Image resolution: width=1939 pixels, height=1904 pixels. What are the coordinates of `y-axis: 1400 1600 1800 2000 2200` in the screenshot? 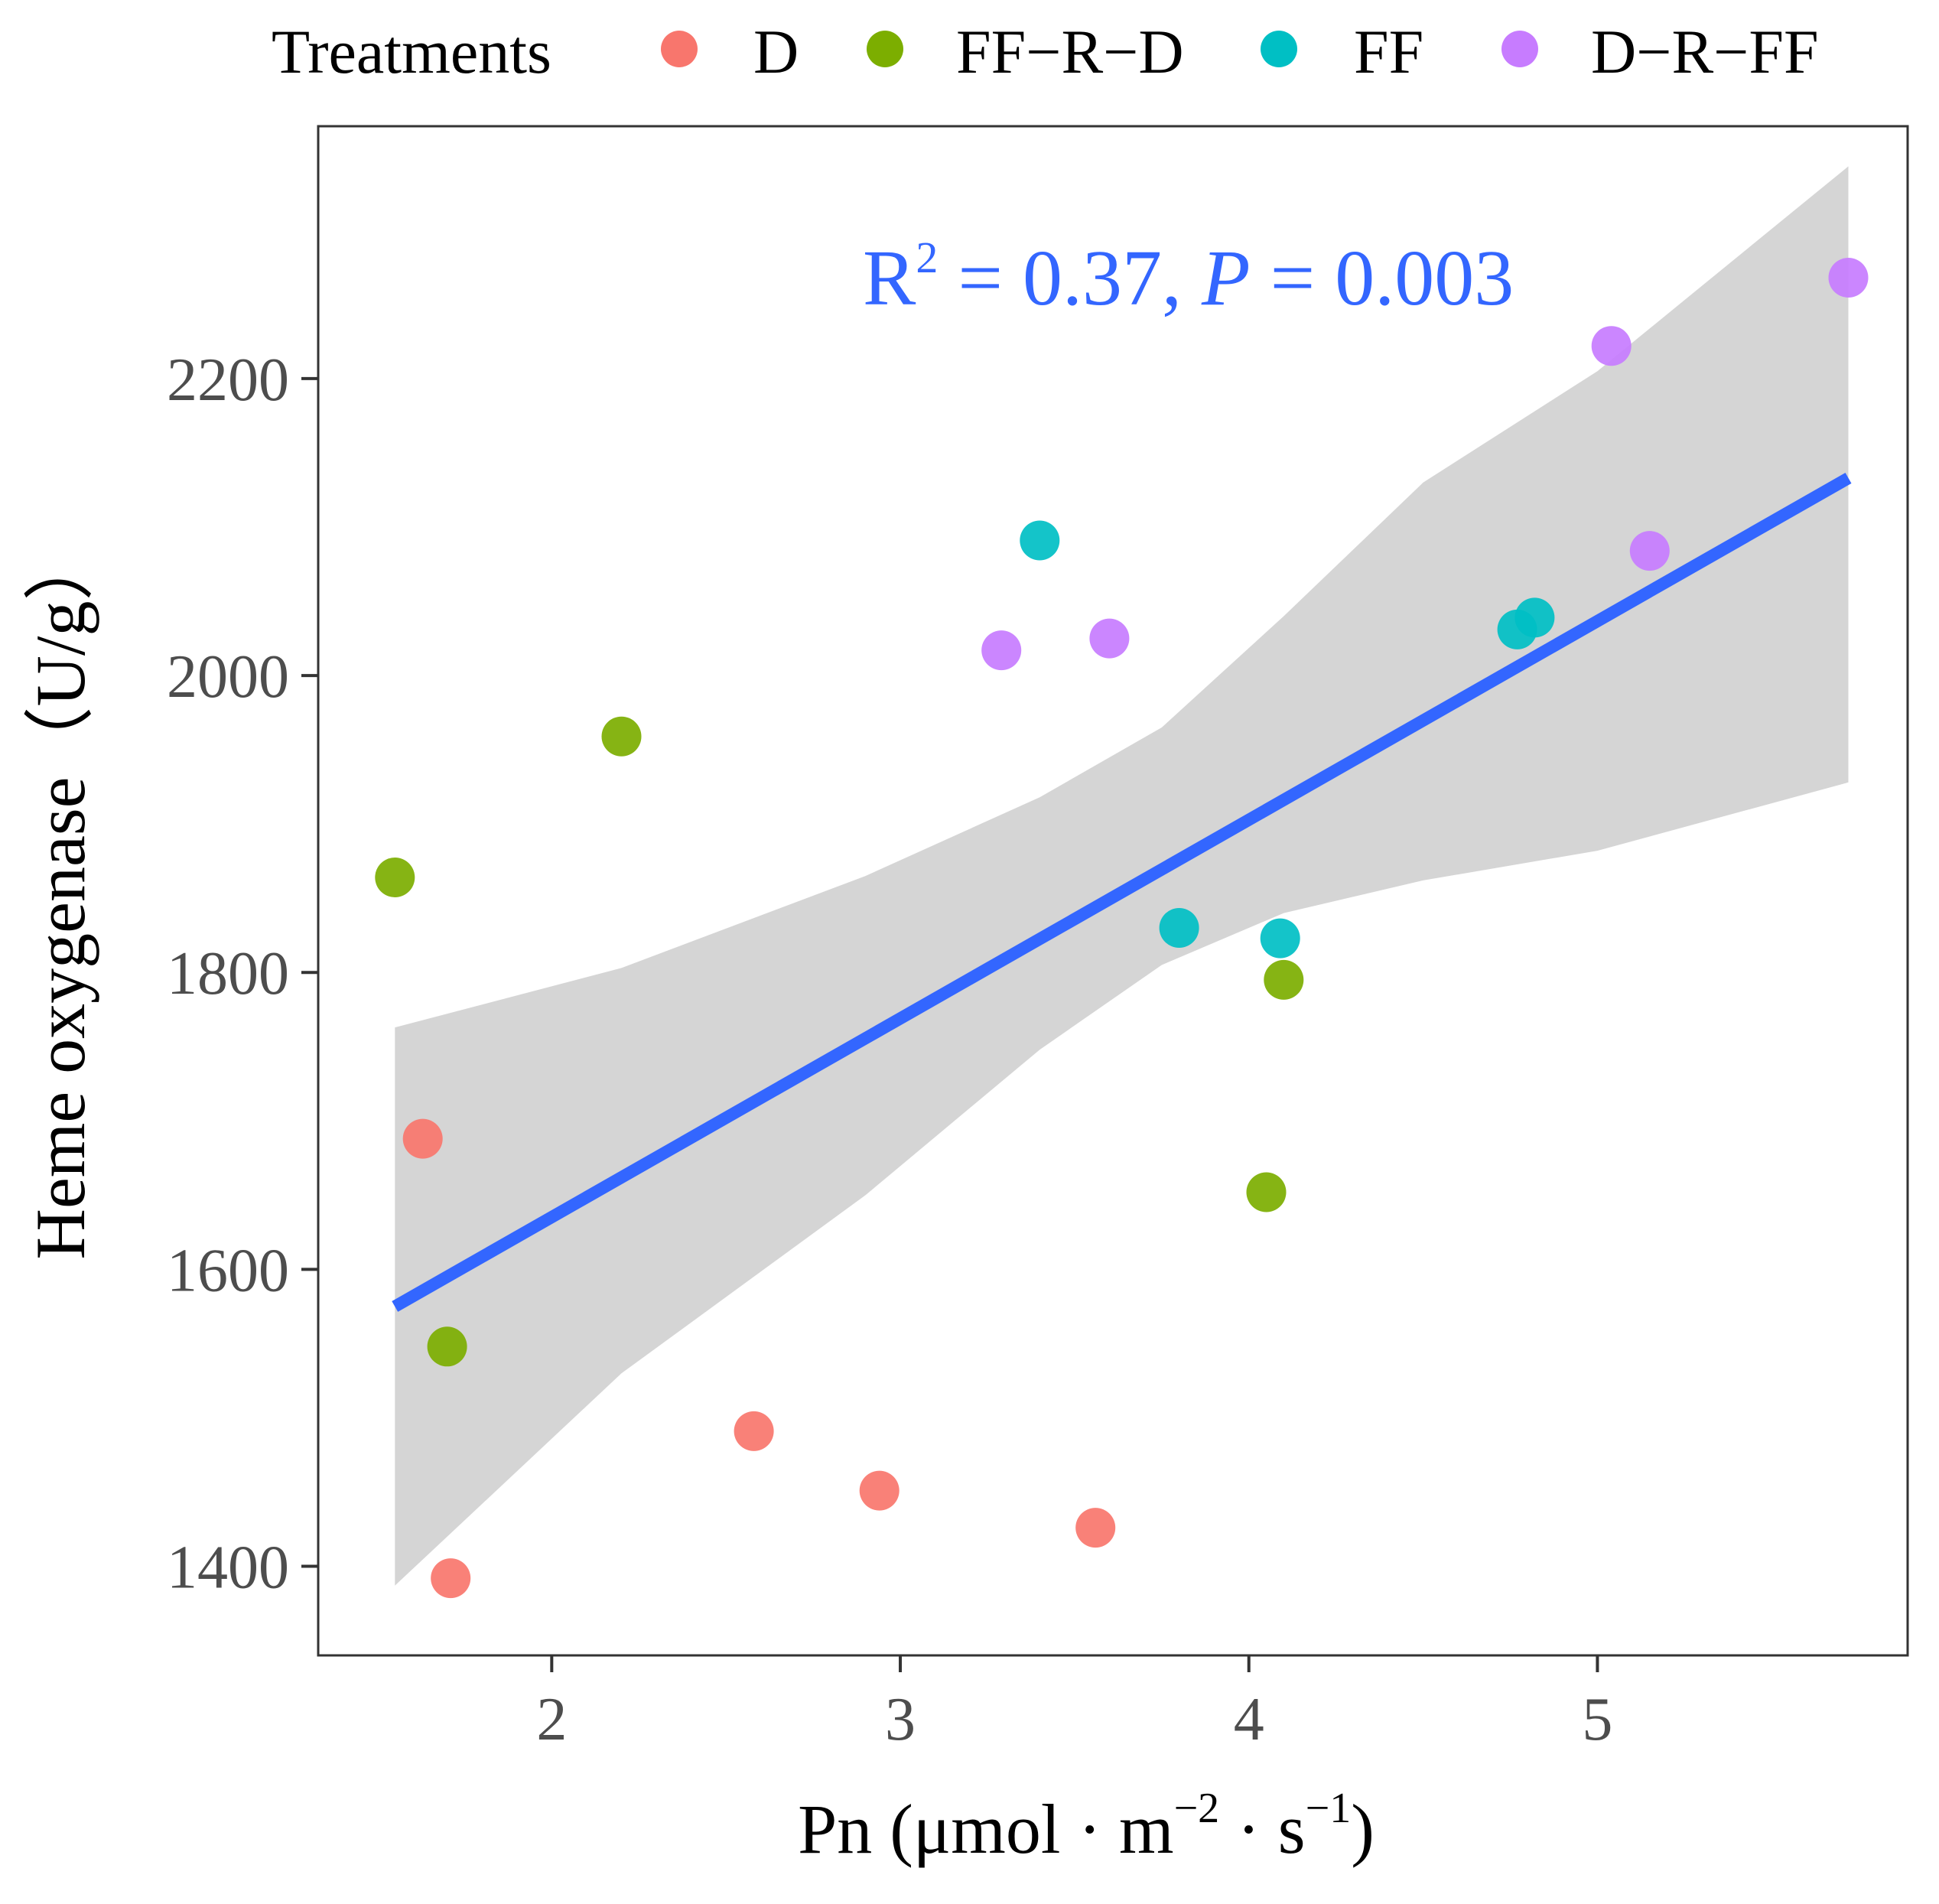 It's located at (242, 974).